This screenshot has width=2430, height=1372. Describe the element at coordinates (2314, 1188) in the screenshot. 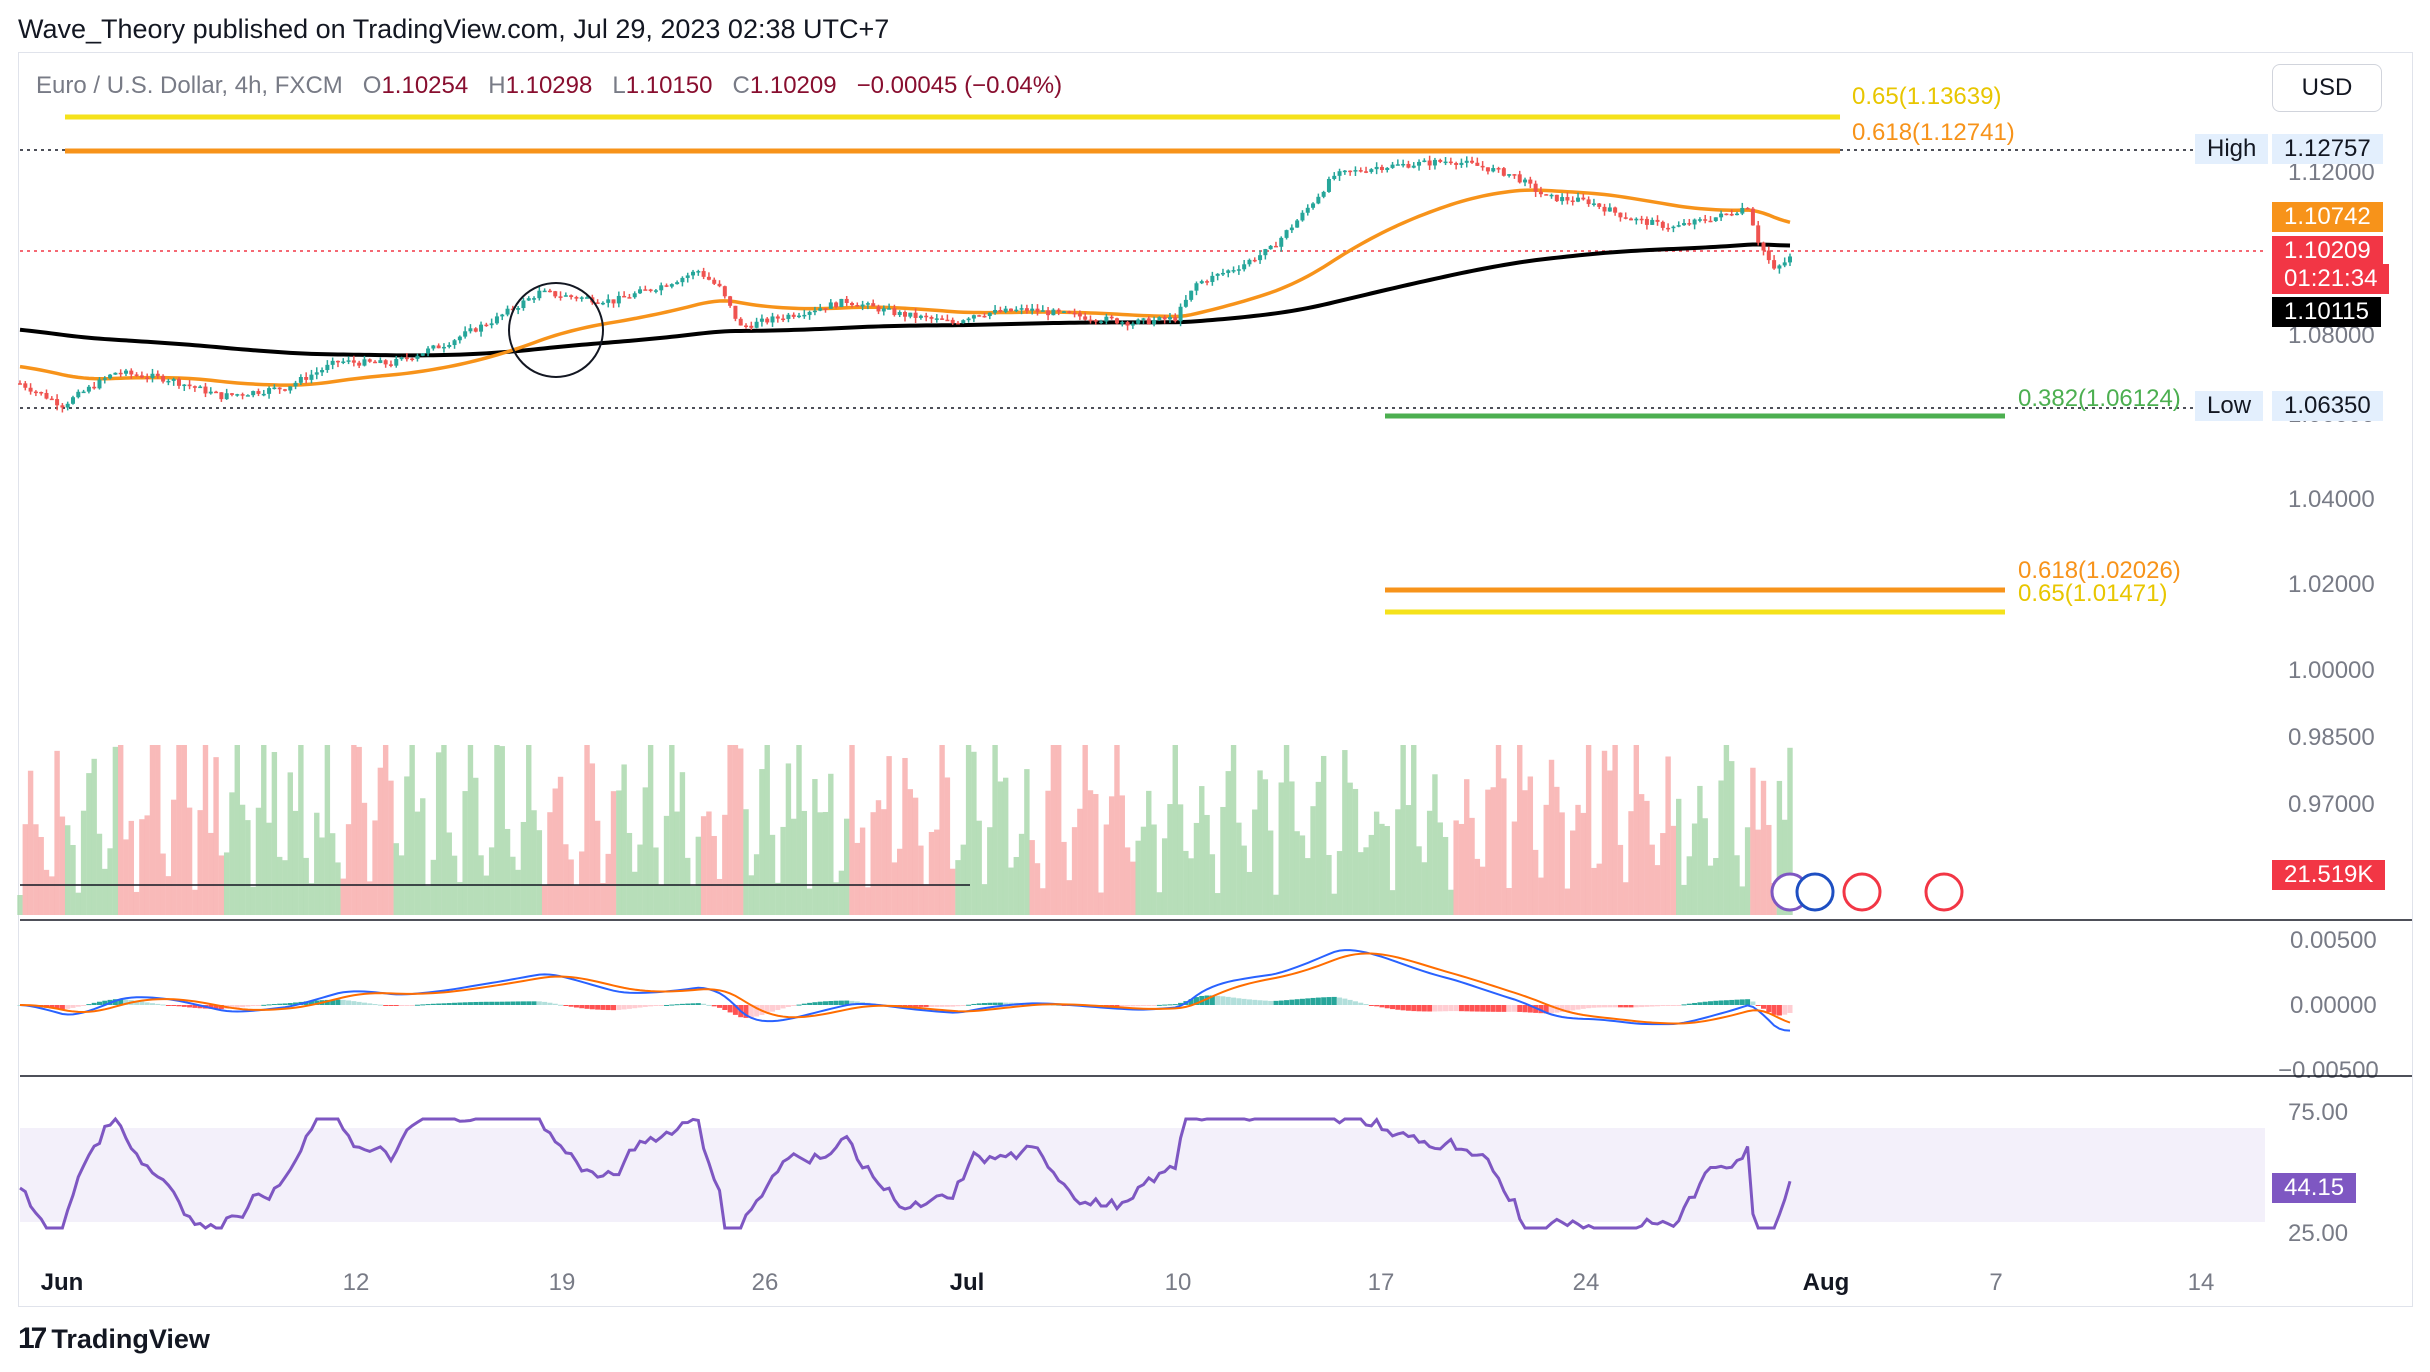

I see `rsi-tag: 44.15` at that location.